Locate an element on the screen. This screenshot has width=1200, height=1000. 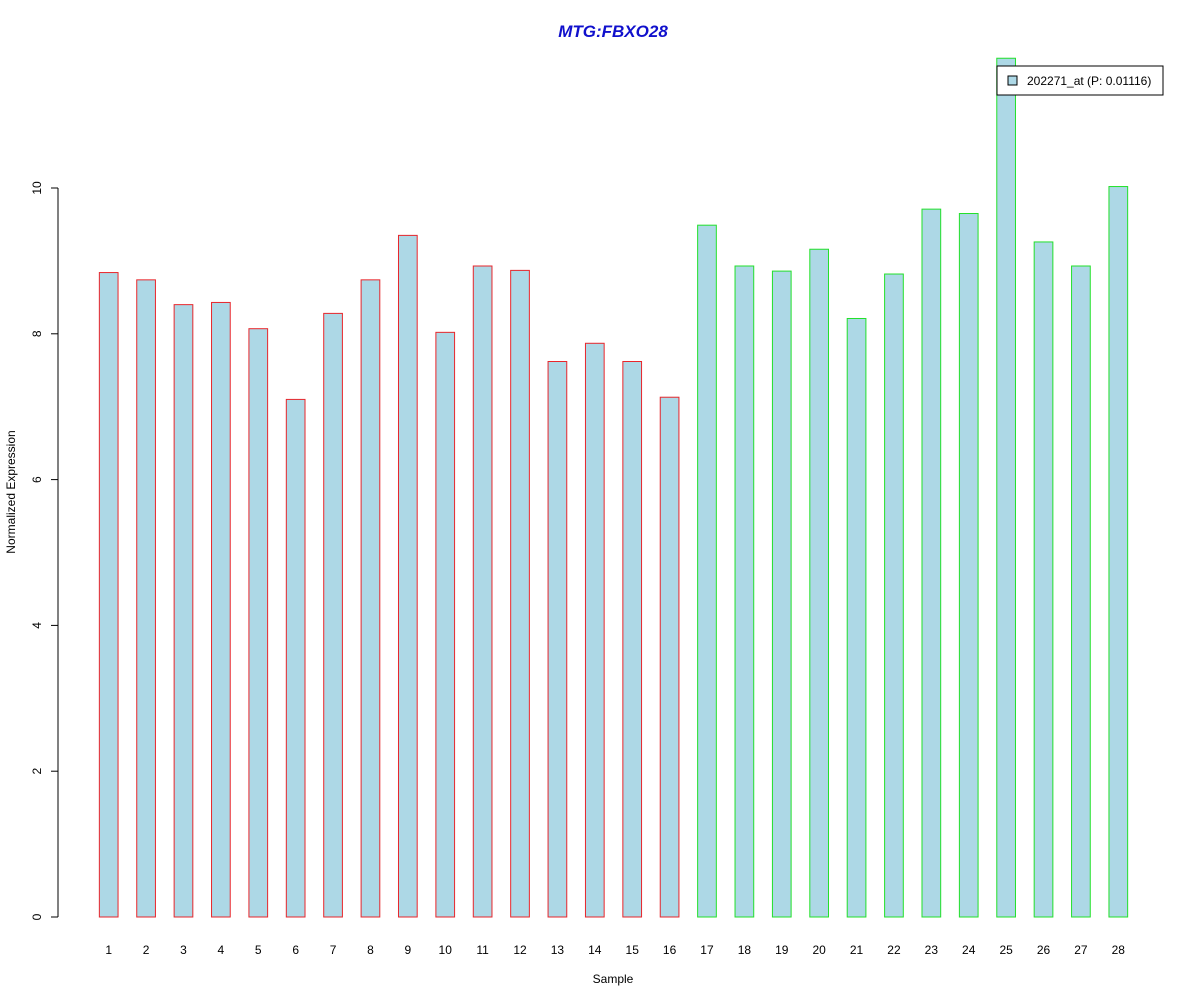
x-tick-label: 27 is located at coordinates (1081, 950).